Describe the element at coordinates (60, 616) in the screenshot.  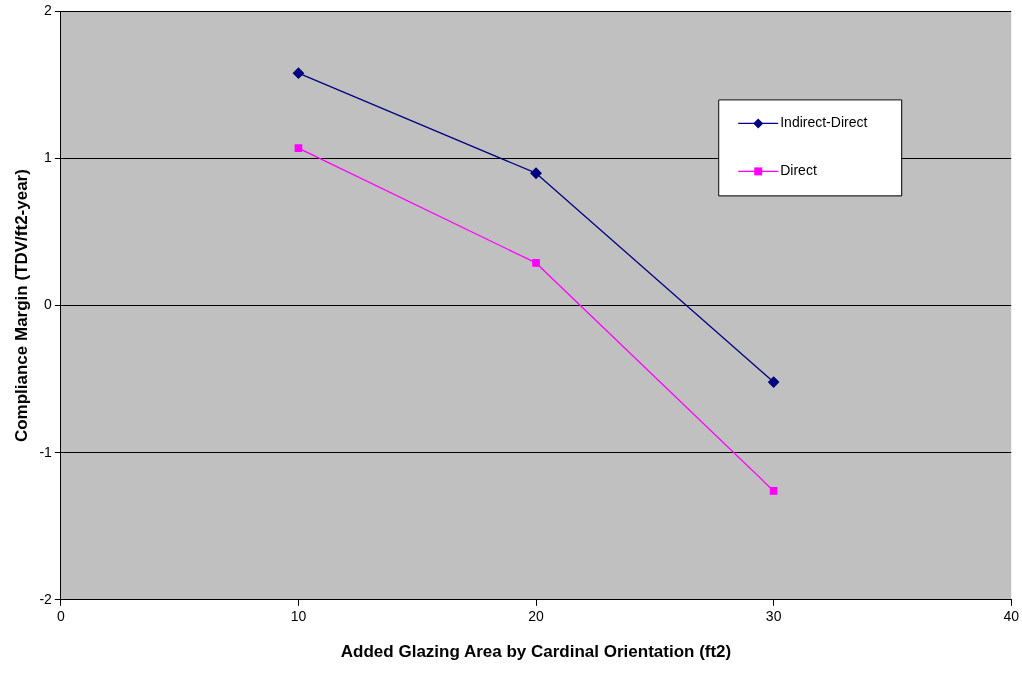
I see `x-tick-label: 0` at that location.